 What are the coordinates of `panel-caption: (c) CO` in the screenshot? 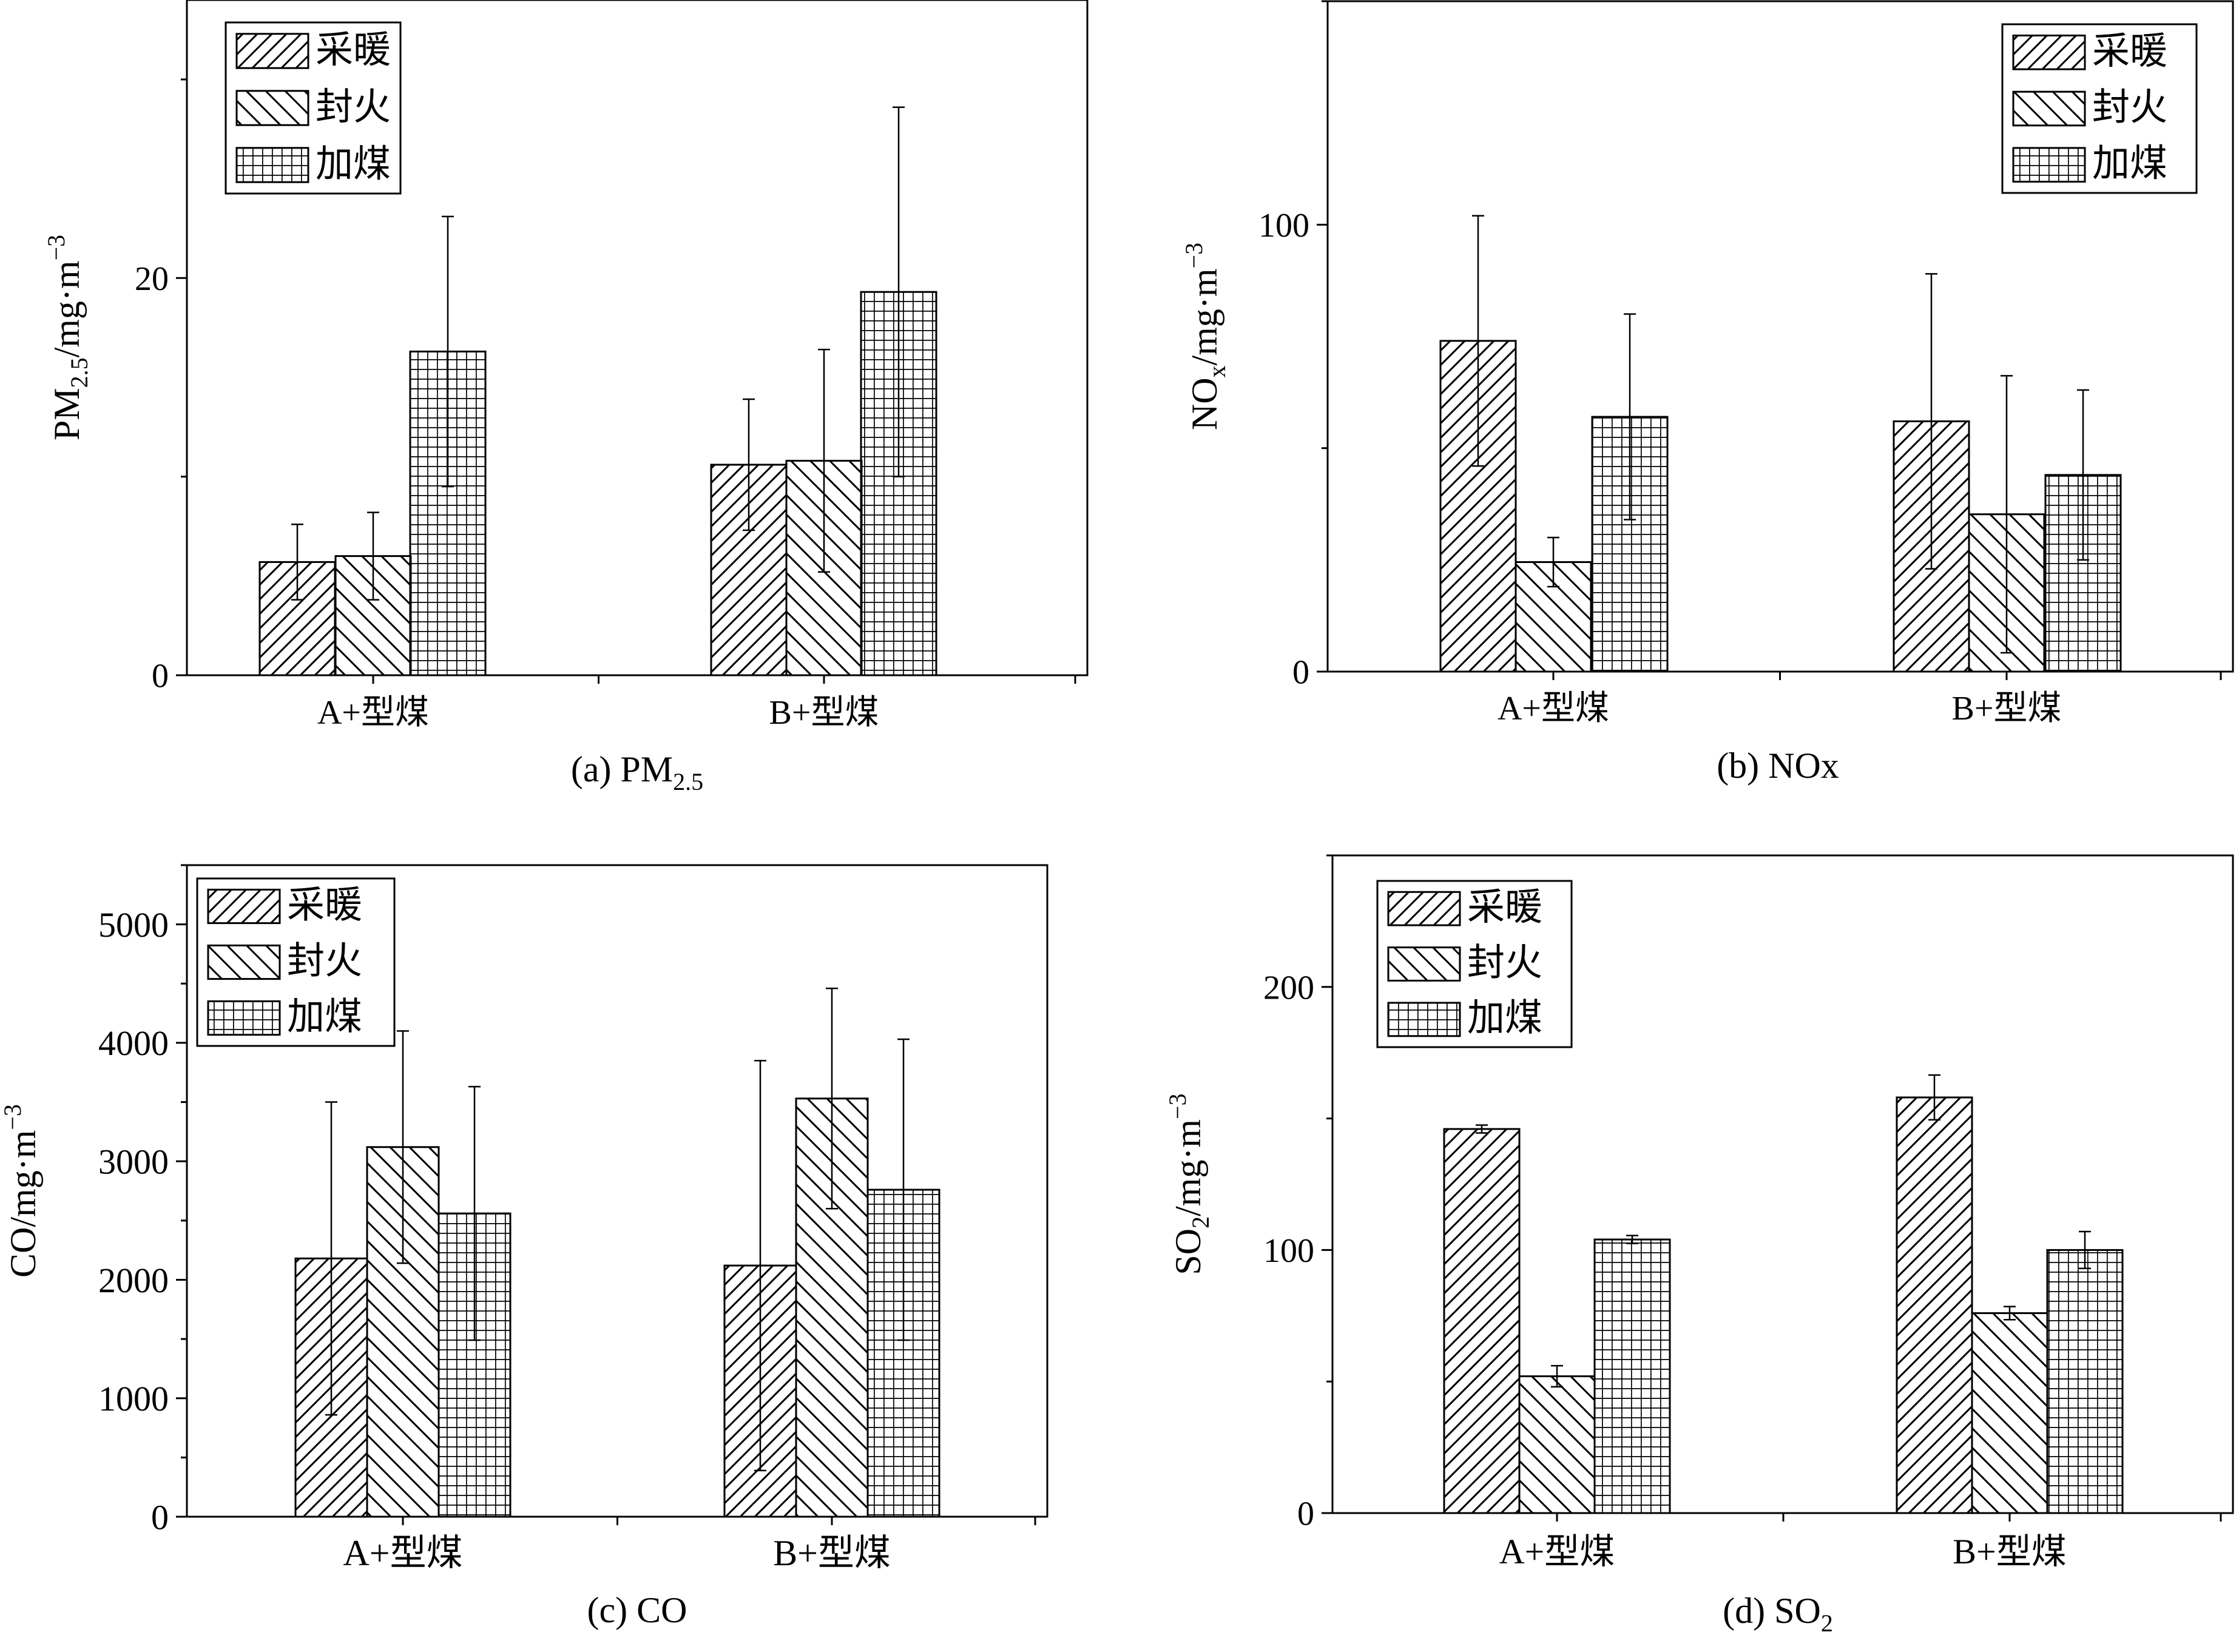 It's located at (637, 1610).